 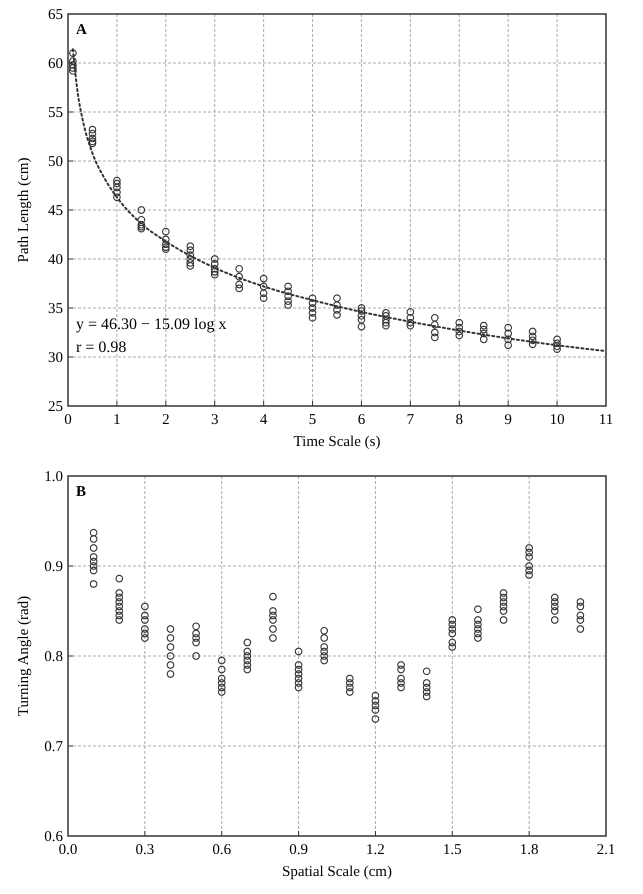 What do you see at coordinates (55, 113) in the screenshot?
I see `y-tick-label: 55` at bounding box center [55, 113].